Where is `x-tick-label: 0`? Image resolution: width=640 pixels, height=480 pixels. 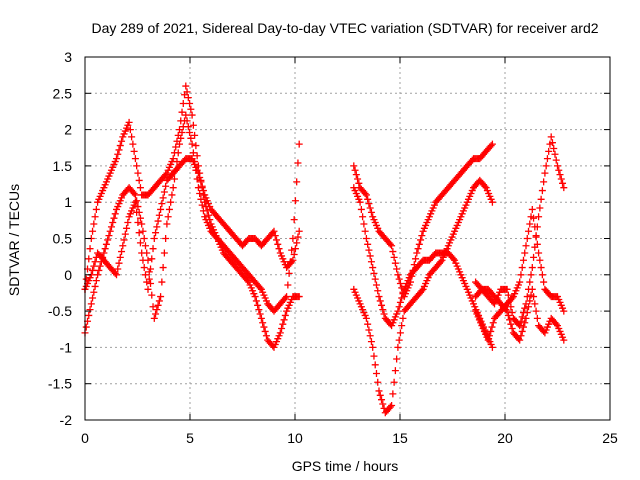
x-tick-label: 0 is located at coordinates (85, 438).